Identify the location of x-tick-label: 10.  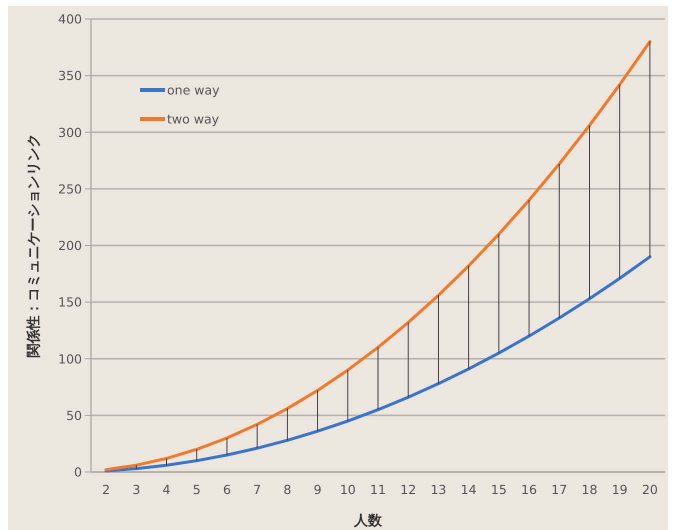
(348, 489).